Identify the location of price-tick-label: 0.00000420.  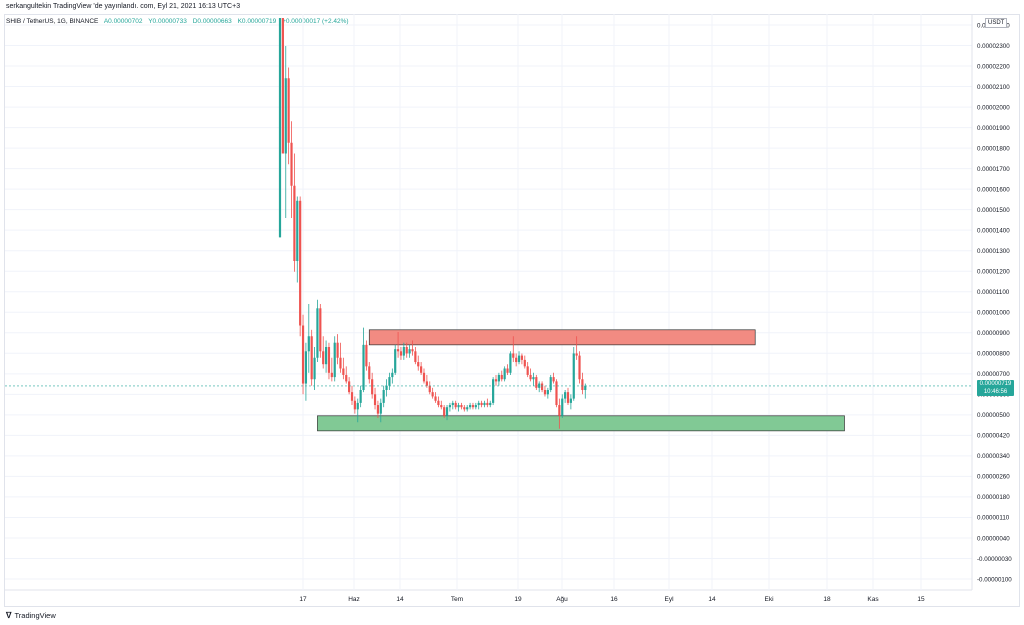
(993, 436).